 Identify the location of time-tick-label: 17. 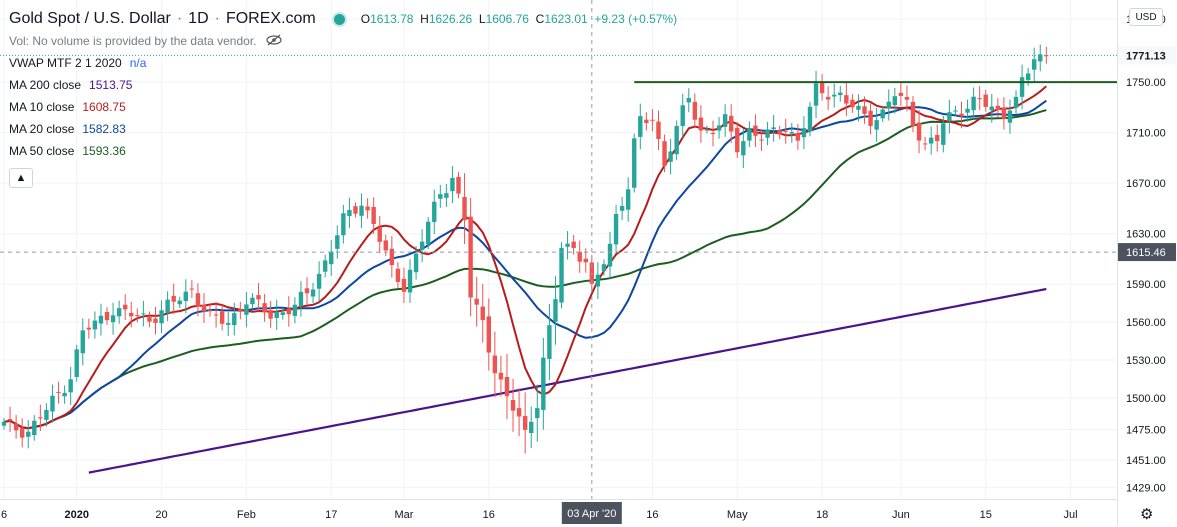
(331, 515).